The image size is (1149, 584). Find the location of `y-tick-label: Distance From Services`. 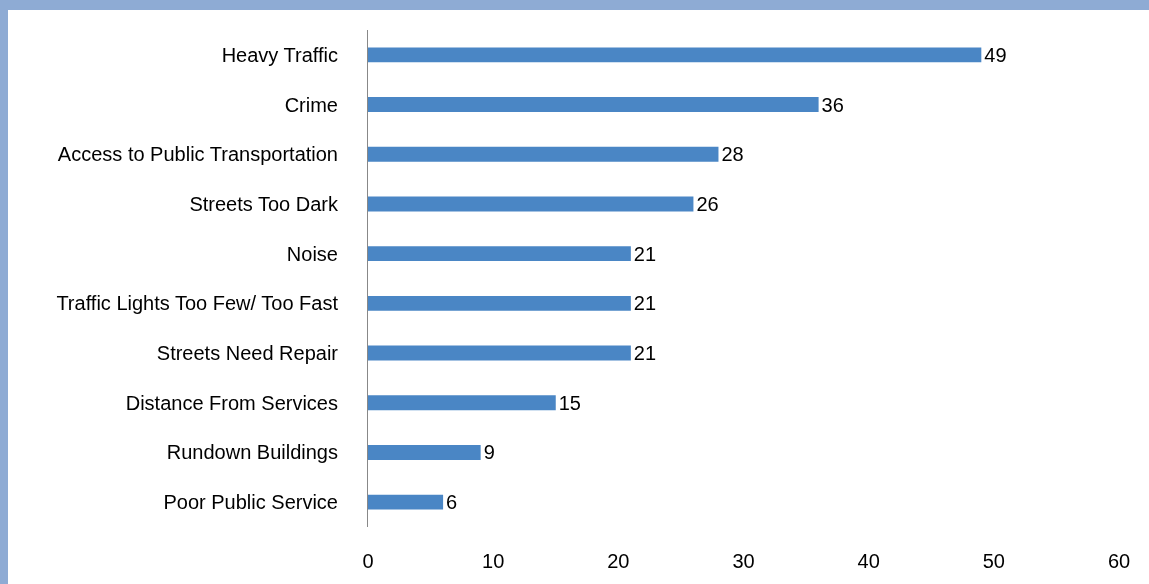

y-tick-label: Distance From Services is located at coordinates (231, 402).